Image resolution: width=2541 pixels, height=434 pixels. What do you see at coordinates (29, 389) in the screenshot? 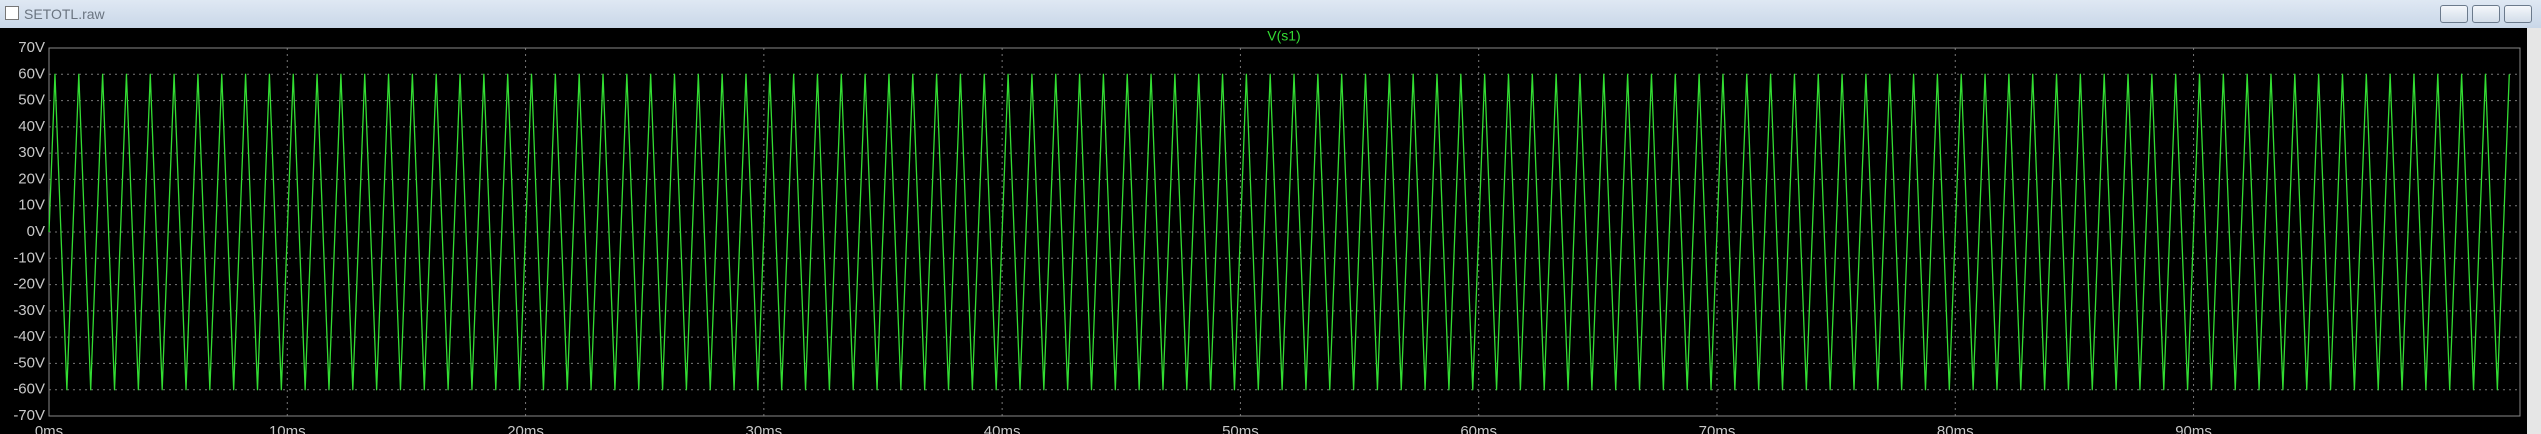
I see `y-tick-label: -60V` at bounding box center [29, 389].